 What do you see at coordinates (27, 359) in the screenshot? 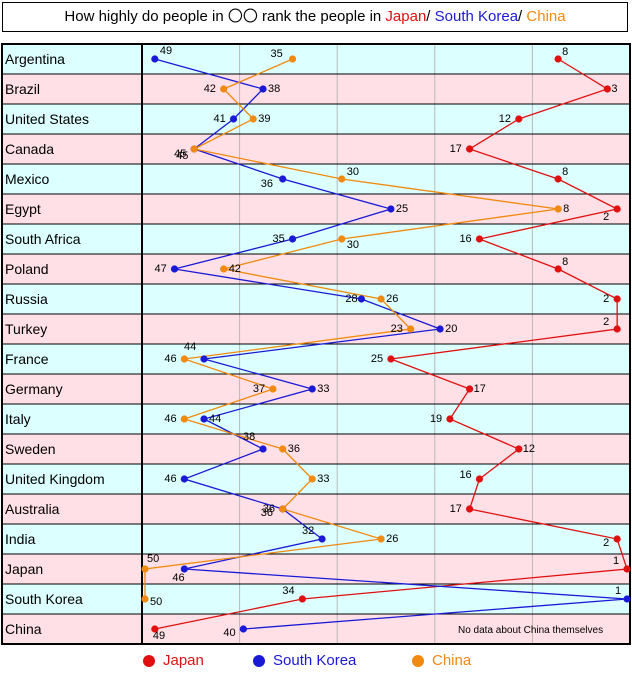
I see `country-label: France` at bounding box center [27, 359].